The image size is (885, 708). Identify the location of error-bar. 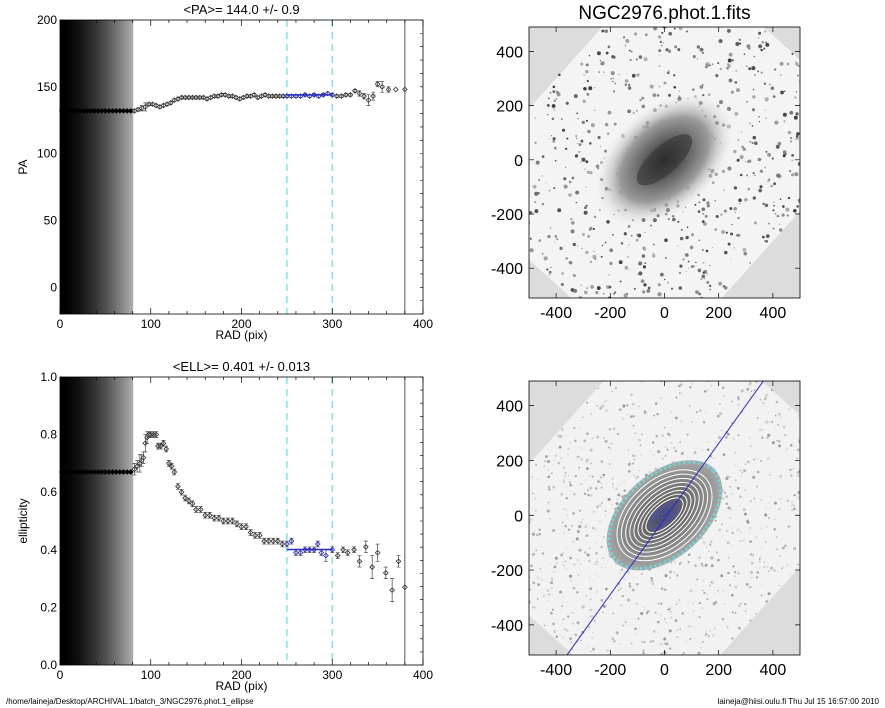
(359, 561).